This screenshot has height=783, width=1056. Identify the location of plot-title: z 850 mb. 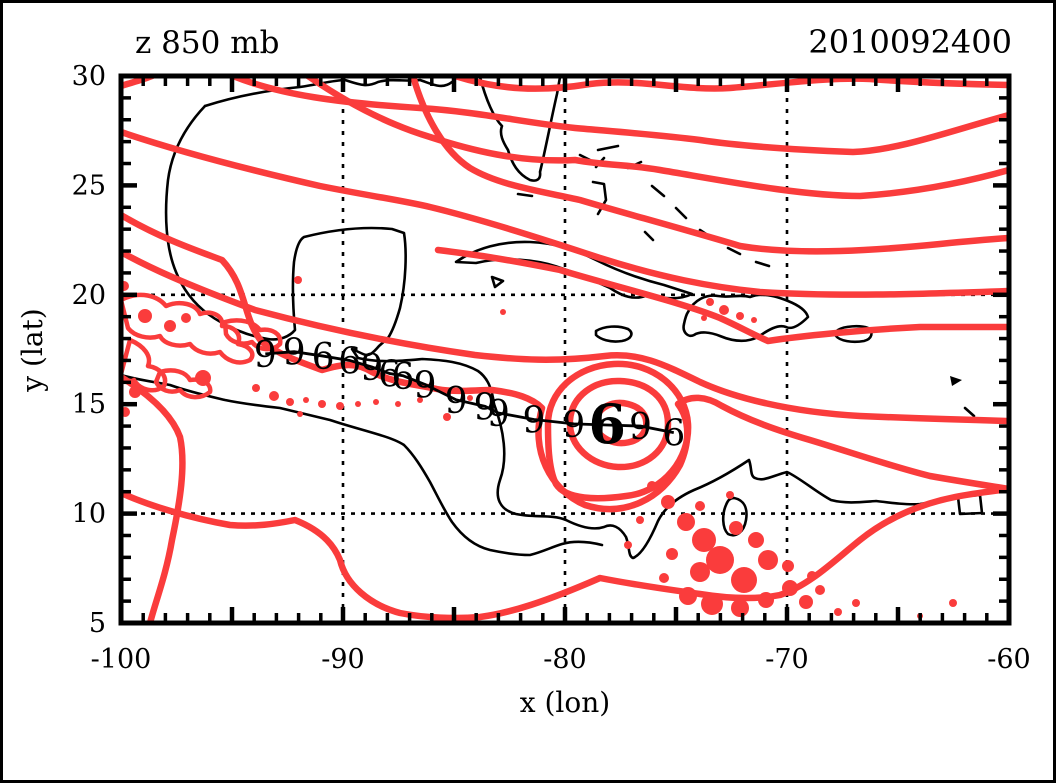
(207, 43).